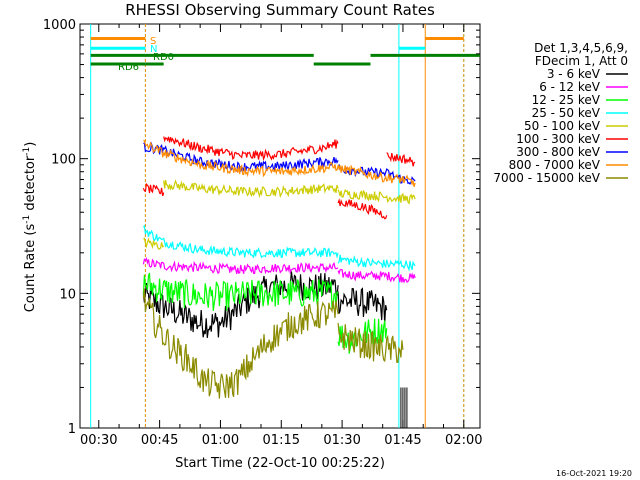 This screenshot has width=640, height=480. I want to click on series-25-50-kev, so click(279, 248).